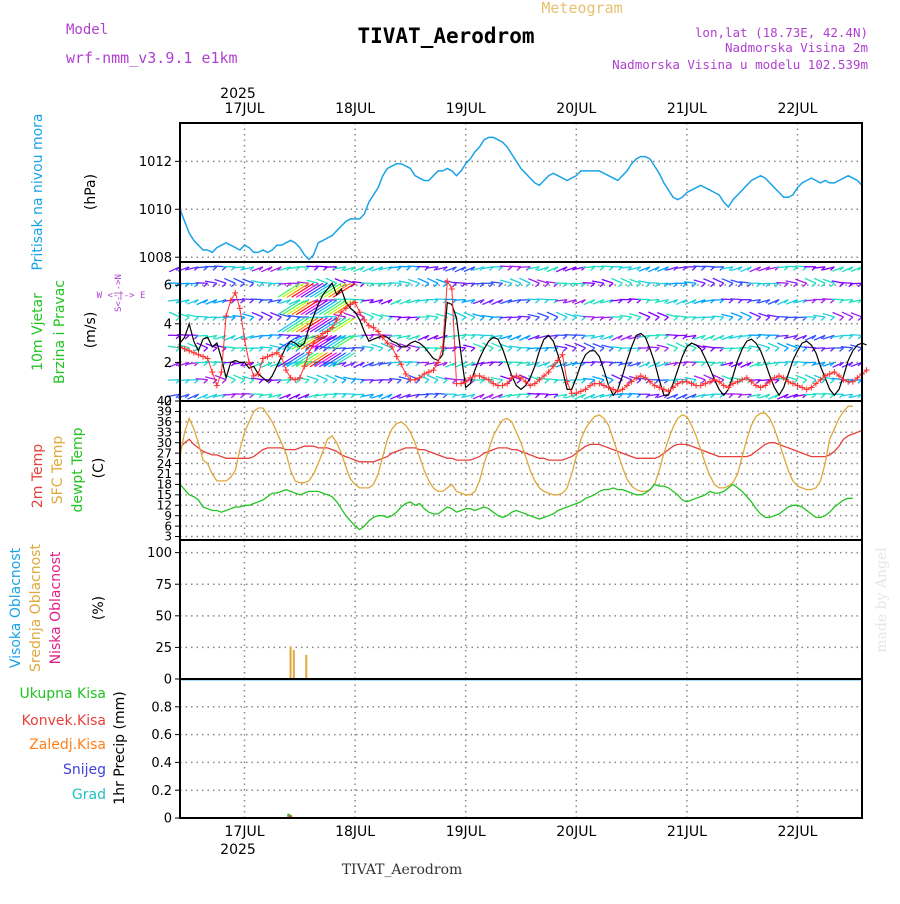 This screenshot has height=904, width=900. I want to click on x-tick-label-top: 20JUL, so click(576, 109).